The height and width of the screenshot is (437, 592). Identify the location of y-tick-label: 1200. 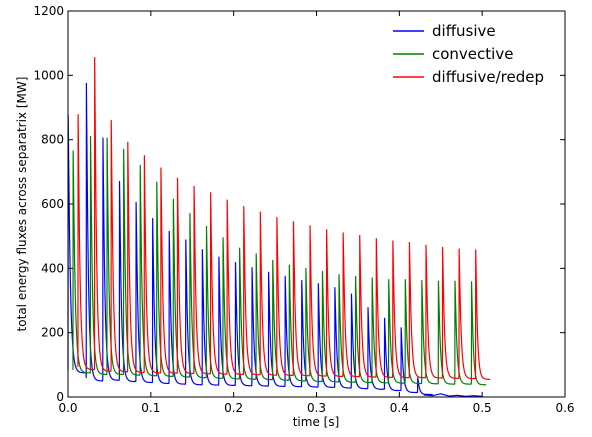
(48, 11).